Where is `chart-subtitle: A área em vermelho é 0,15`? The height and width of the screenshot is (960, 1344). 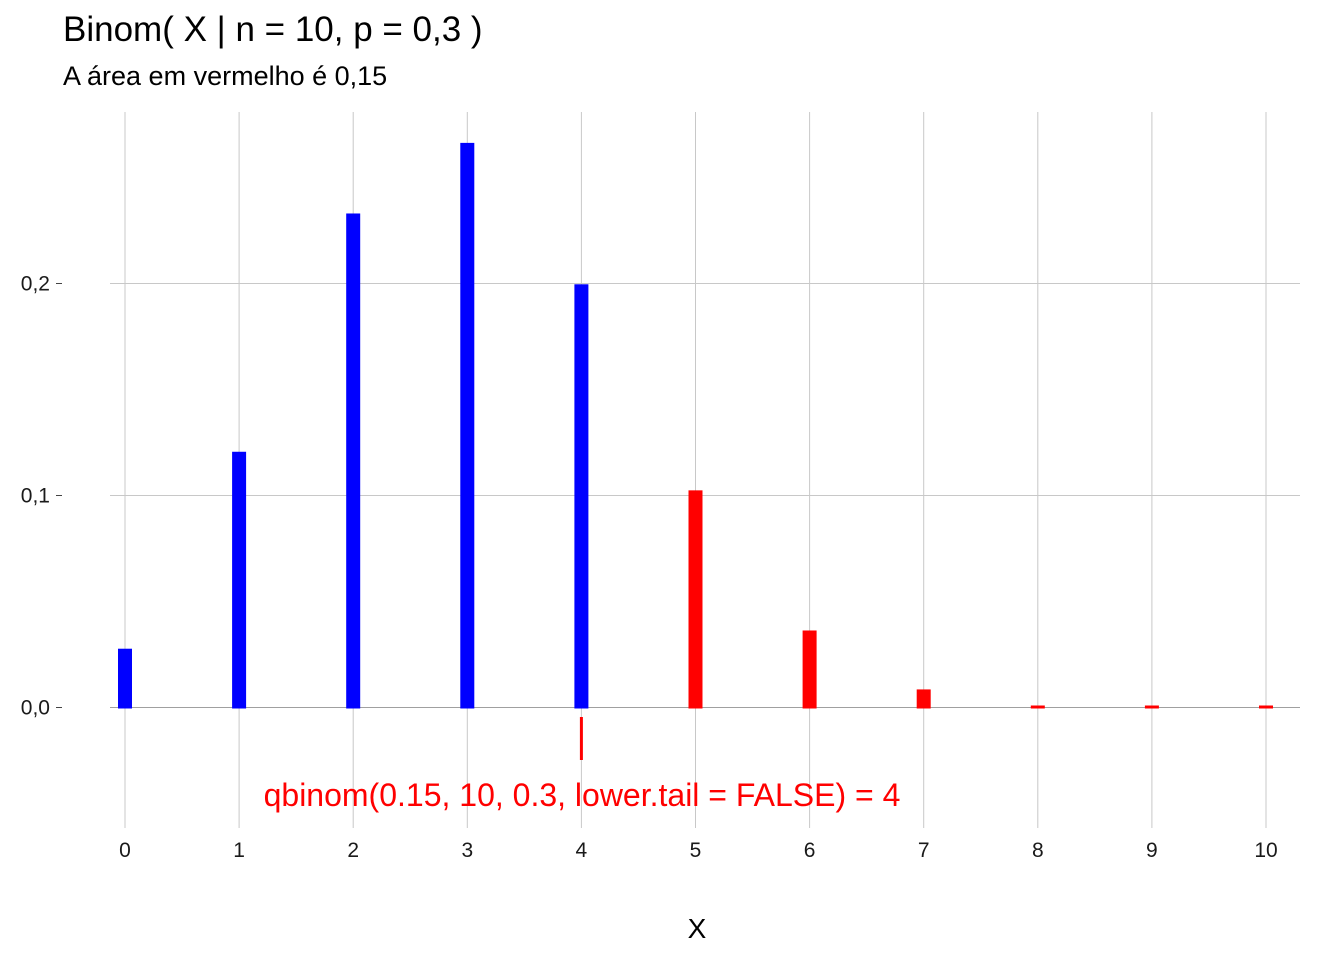 chart-subtitle: A área em vermelho é 0,15 is located at coordinates (225, 76).